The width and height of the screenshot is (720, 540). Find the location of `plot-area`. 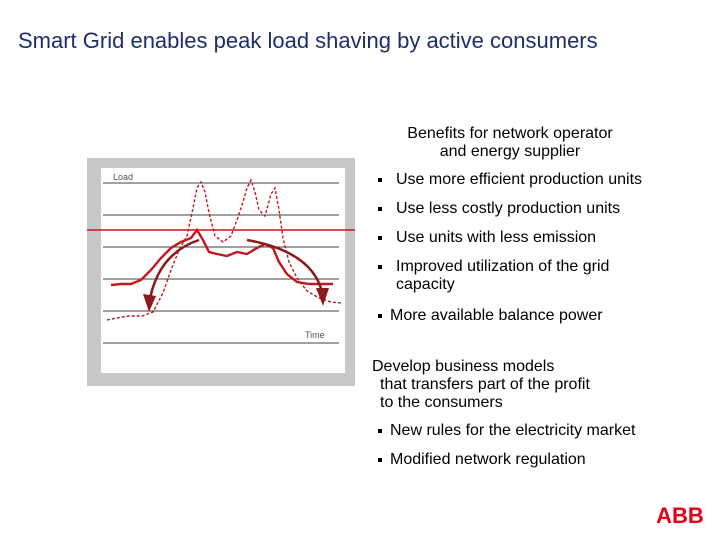

plot-area is located at coordinates (223, 270).